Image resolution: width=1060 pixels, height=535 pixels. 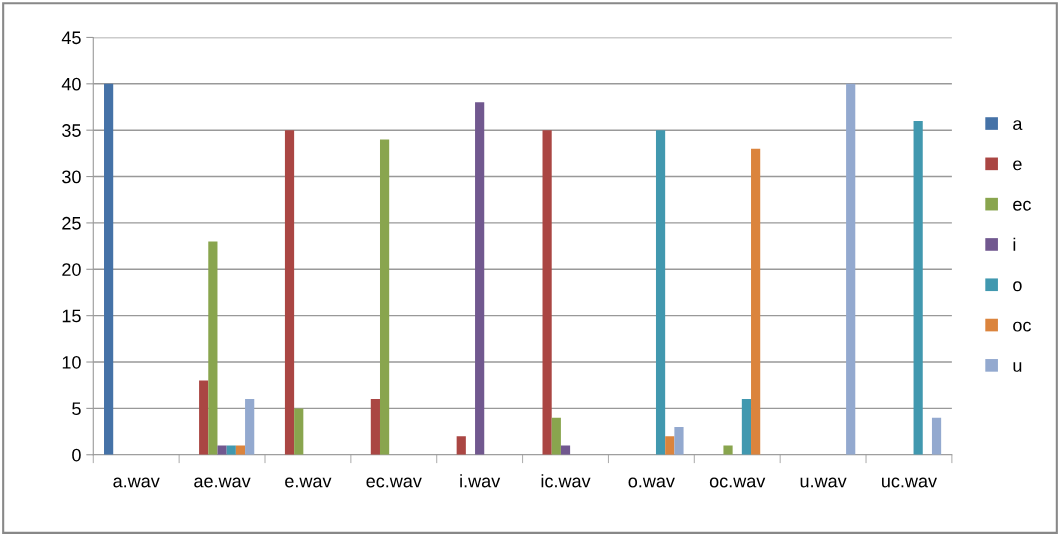 I want to click on legend-label: i, so click(x=1014, y=244).